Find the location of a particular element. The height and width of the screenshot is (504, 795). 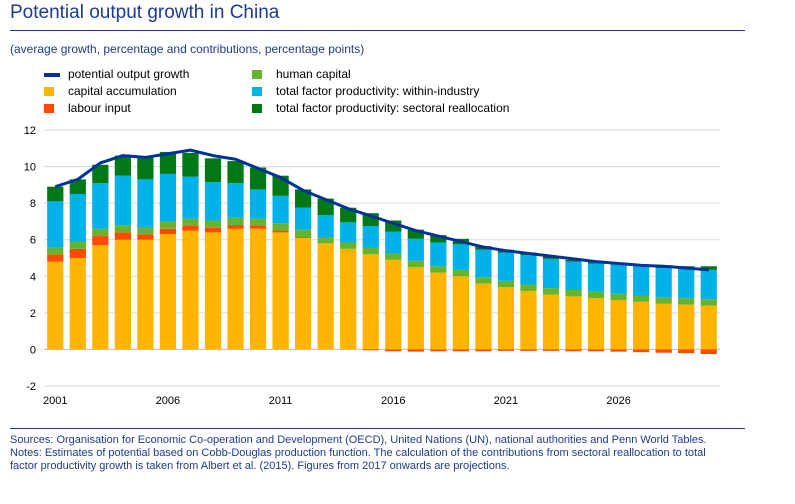

footer-divider is located at coordinates (377, 428).